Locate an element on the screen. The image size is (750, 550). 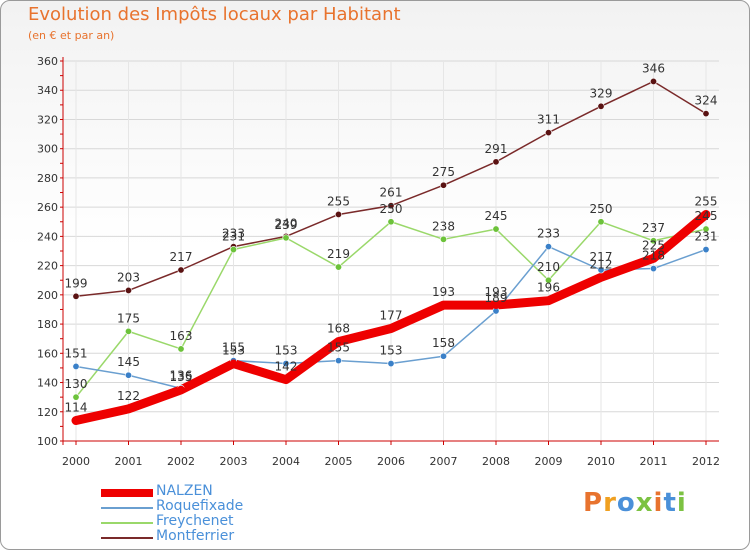
y-tick-label: 180 is located at coordinates (47, 324).